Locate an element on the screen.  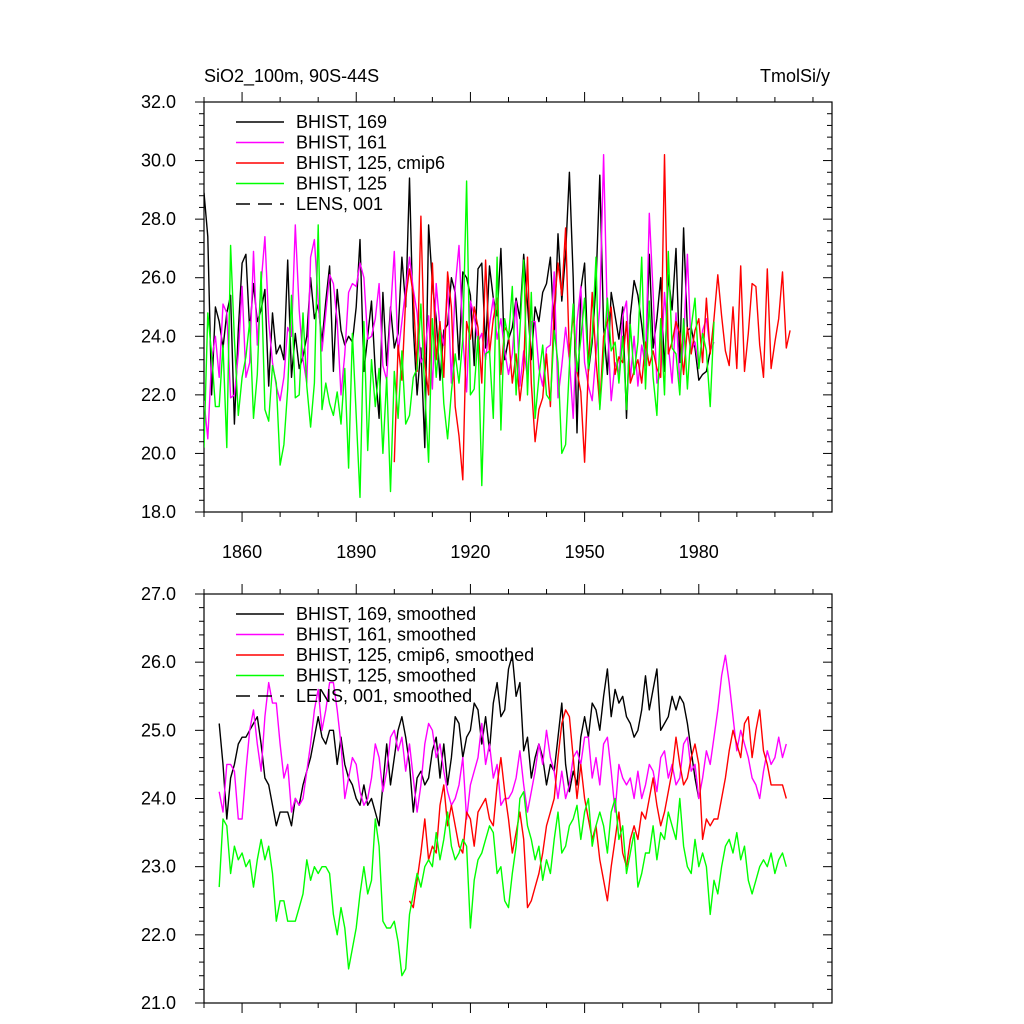
x-tick-label: 1890 is located at coordinates (356, 552).